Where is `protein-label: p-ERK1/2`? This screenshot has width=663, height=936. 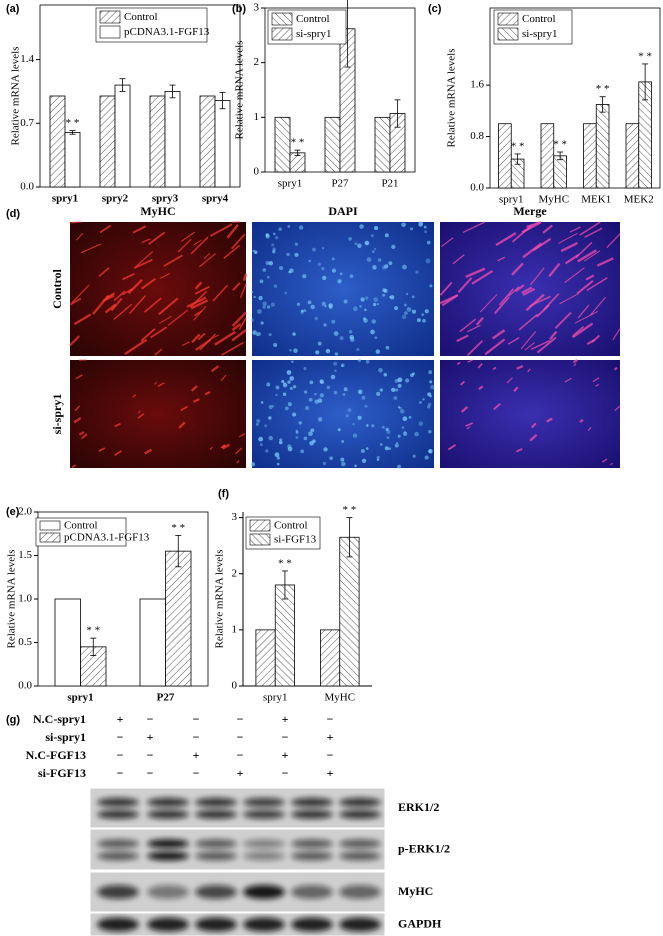 protein-label: p-ERK1/2 is located at coordinates (424, 848).